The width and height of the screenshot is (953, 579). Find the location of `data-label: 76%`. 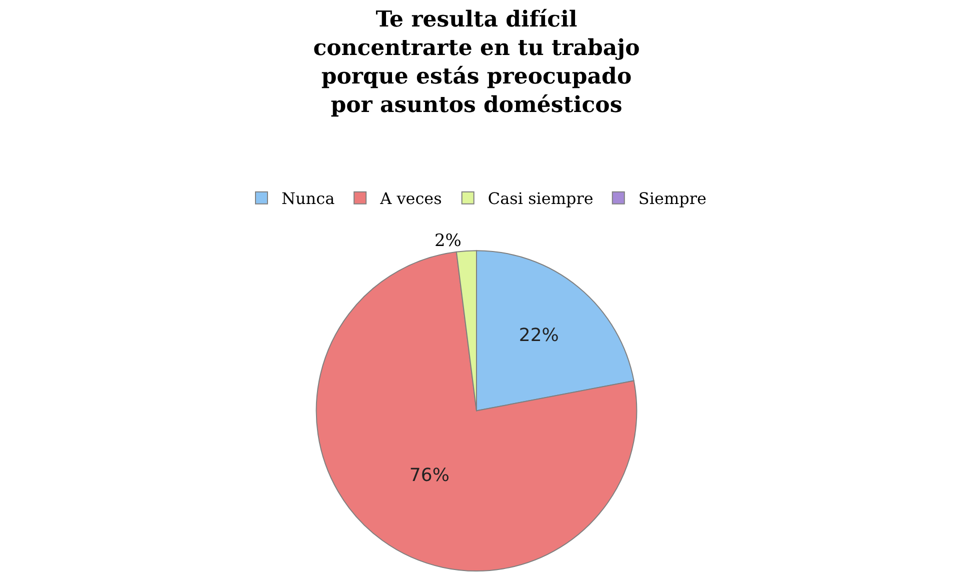

data-label: 76% is located at coordinates (429, 475).